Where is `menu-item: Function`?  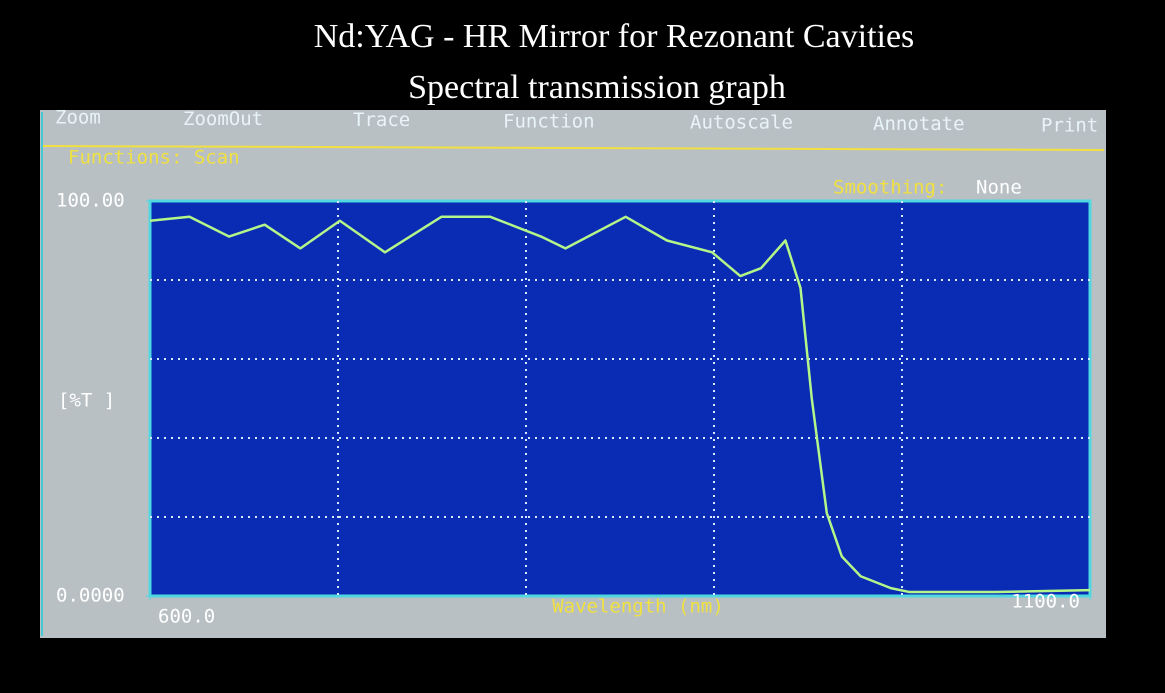 menu-item: Function is located at coordinates (549, 121).